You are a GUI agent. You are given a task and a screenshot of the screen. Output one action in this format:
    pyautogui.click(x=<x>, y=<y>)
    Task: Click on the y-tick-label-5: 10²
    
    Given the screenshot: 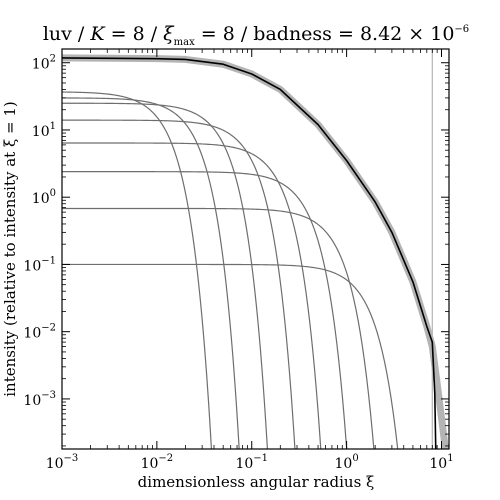 What is the action you would take?
    pyautogui.click(x=44, y=63)
    